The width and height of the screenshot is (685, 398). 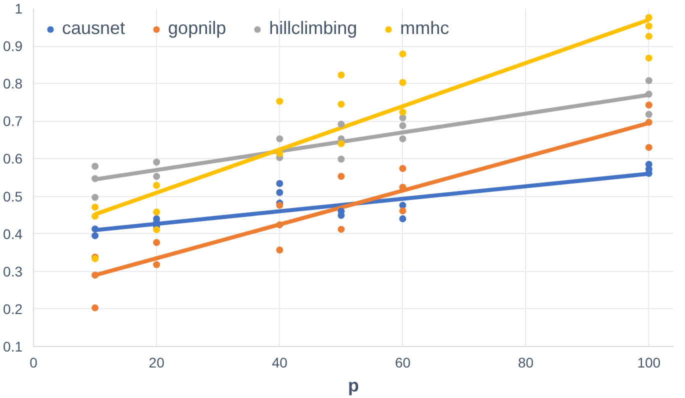 What do you see at coordinates (280, 362) in the screenshot?
I see `x-tick-label: 40` at bounding box center [280, 362].